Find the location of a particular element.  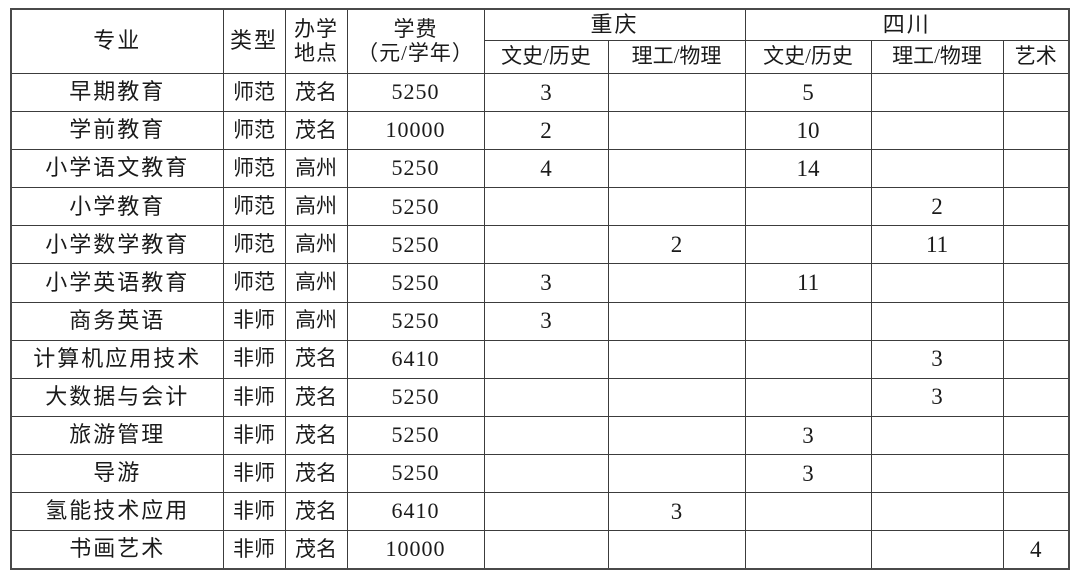

col-header-fee-line2: （元/学年） is located at coordinates (415, 52).